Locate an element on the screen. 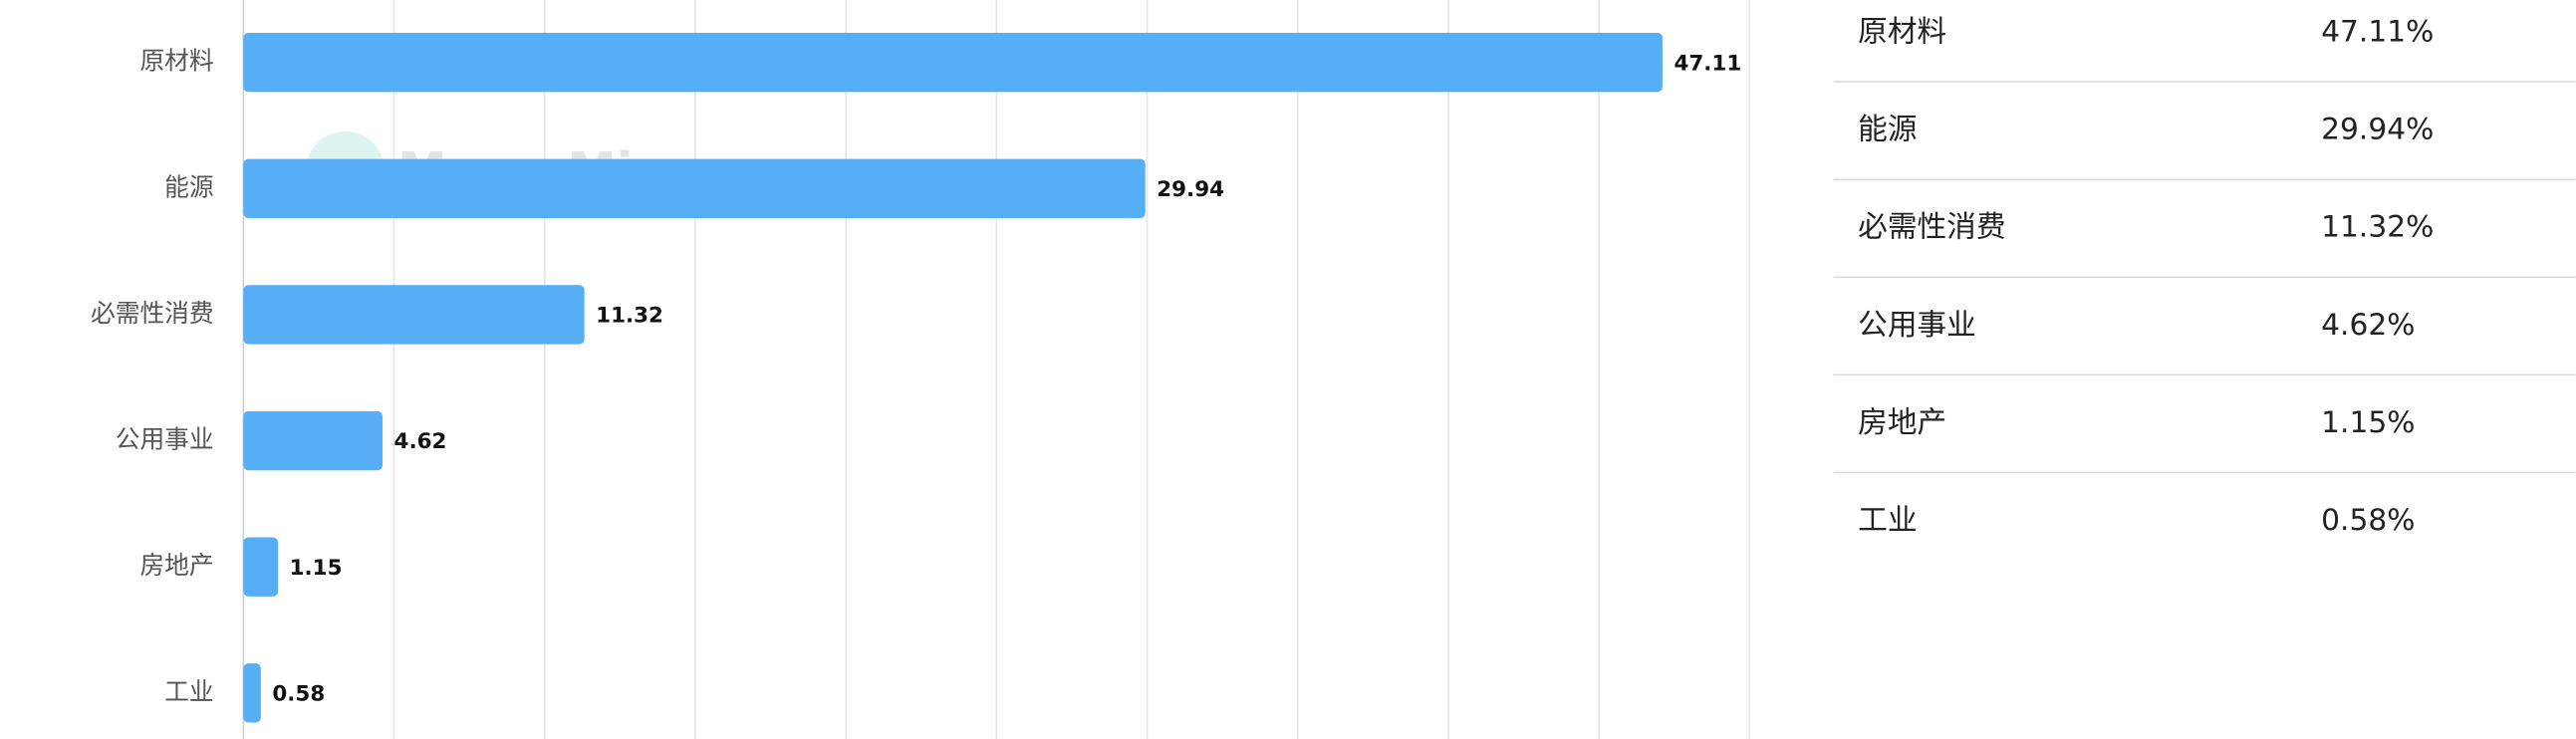 The image size is (2576, 739). table-cell-name: 公用事业 is located at coordinates (1917, 324).